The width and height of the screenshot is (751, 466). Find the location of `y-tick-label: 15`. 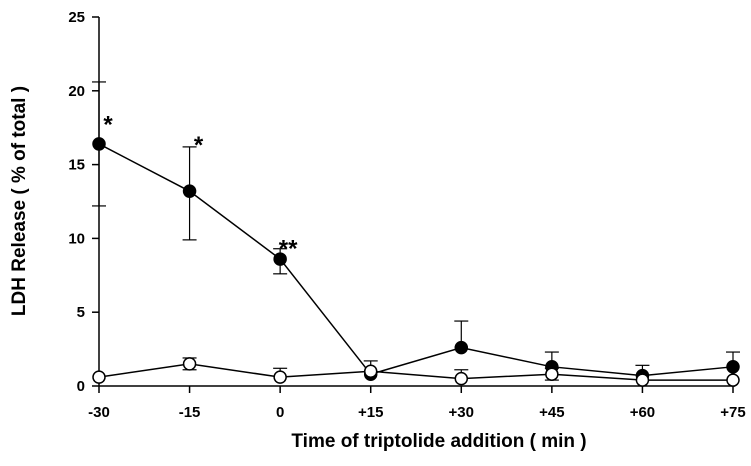

y-tick-label: 15 is located at coordinates (76, 165).